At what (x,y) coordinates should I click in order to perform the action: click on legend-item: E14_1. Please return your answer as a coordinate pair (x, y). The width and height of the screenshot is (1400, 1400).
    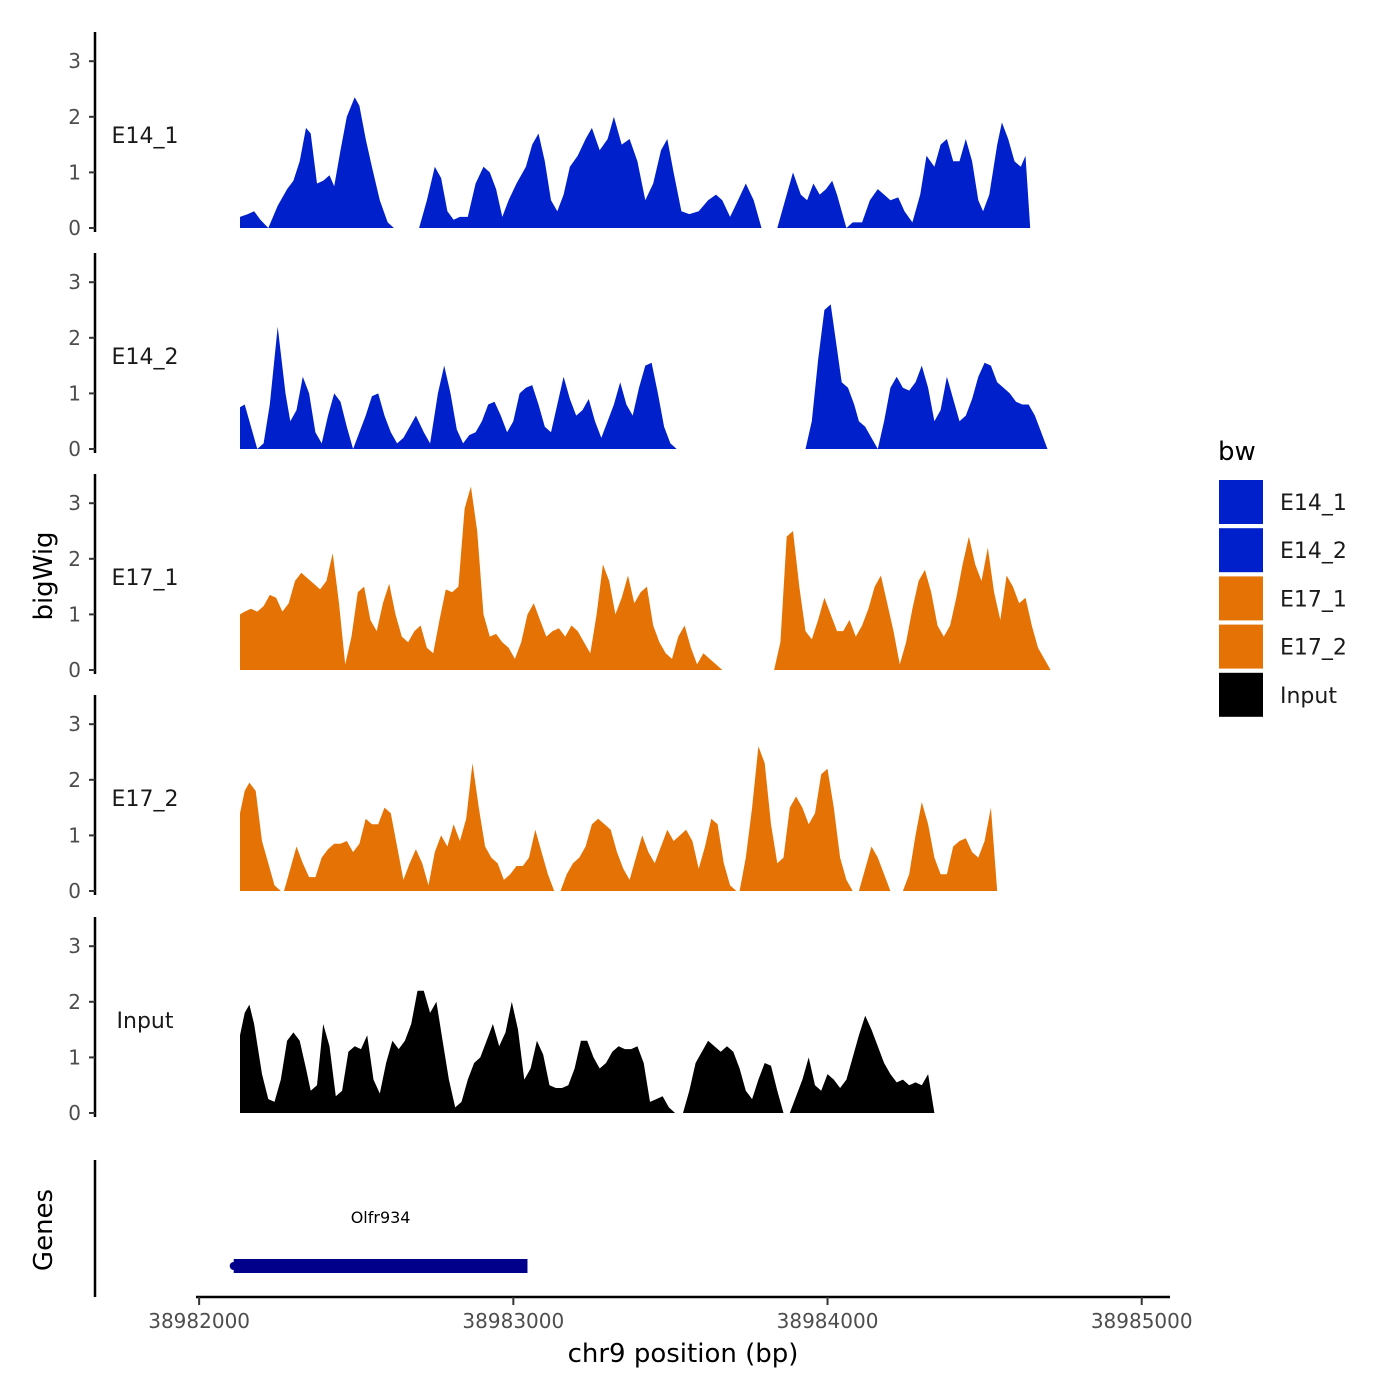
    Looking at the image, I should click on (1283, 502).